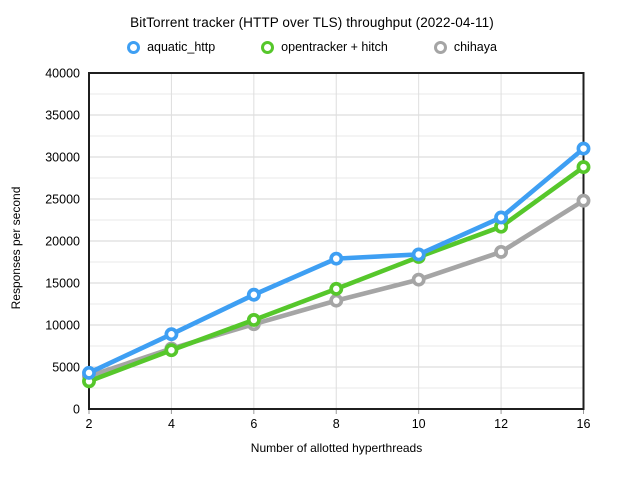 The width and height of the screenshot is (624, 477). What do you see at coordinates (62, 116) in the screenshot?
I see `y-tick-label: 35000` at bounding box center [62, 116].